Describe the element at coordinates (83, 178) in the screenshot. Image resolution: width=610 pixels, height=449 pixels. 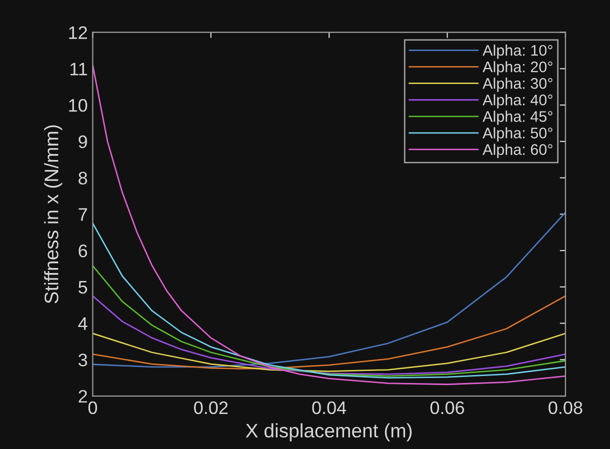
I see `y-tick-label: 8` at that location.